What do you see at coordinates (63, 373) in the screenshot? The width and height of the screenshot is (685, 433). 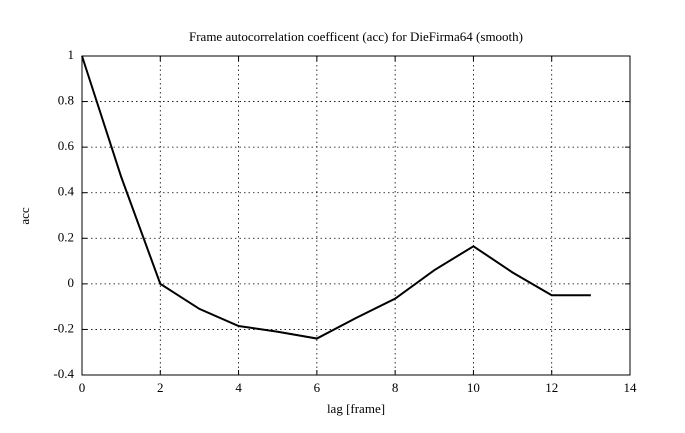 I see `y-tick-label: -0.4` at bounding box center [63, 373].